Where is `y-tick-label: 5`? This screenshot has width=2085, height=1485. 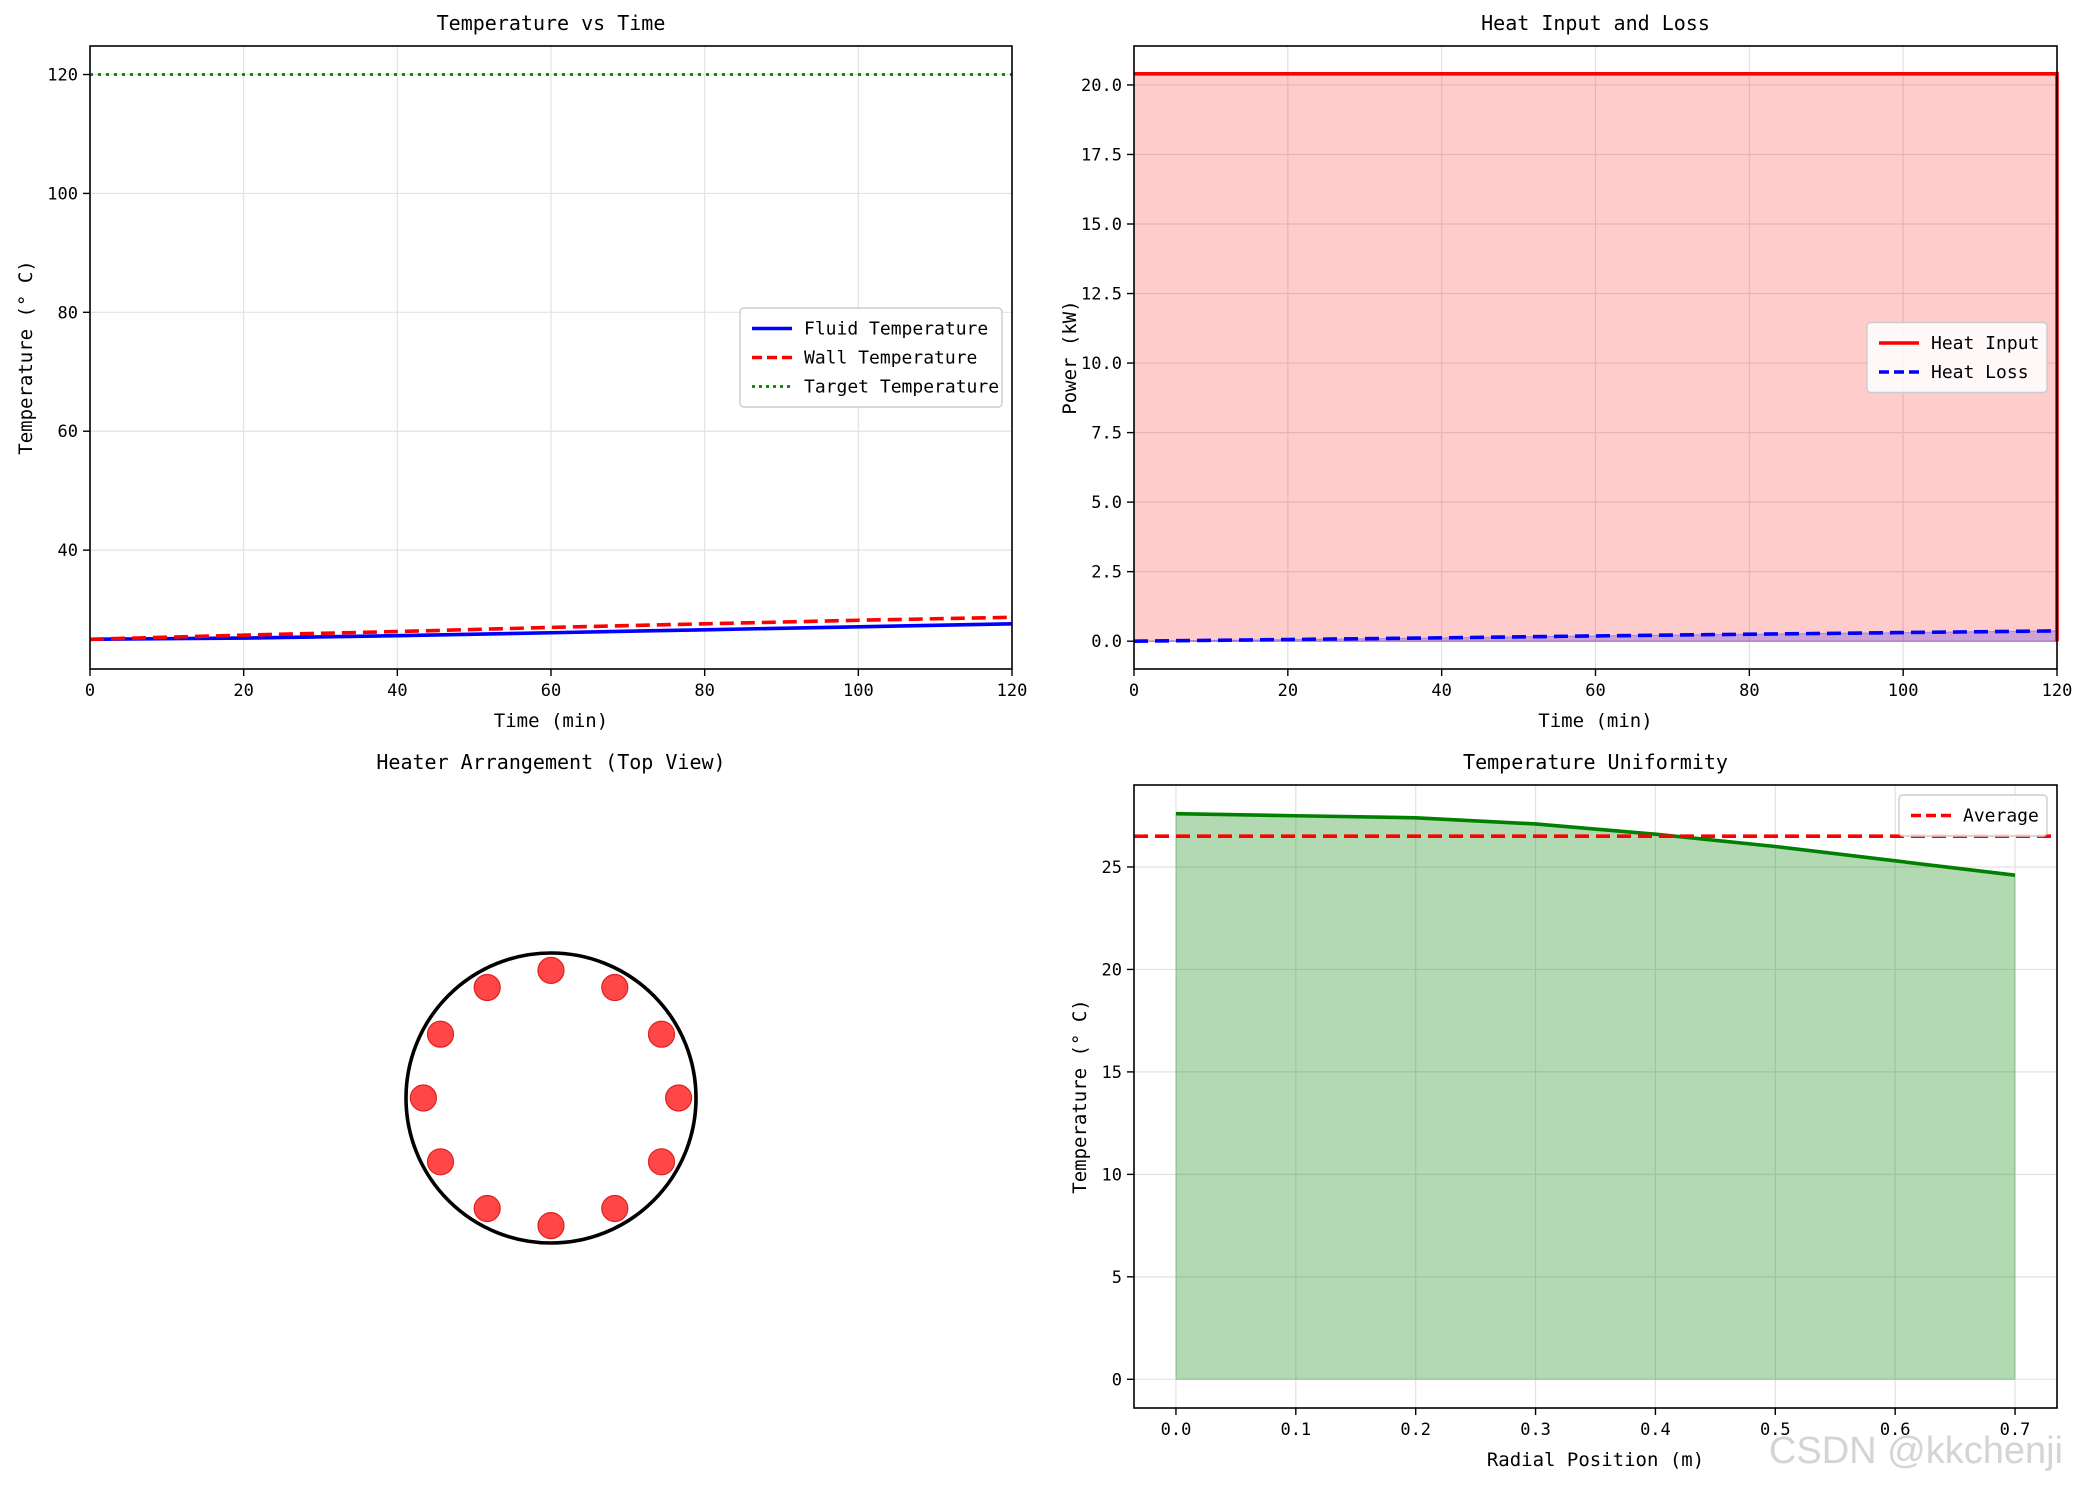 y-tick-label: 5 is located at coordinates (1117, 1278).